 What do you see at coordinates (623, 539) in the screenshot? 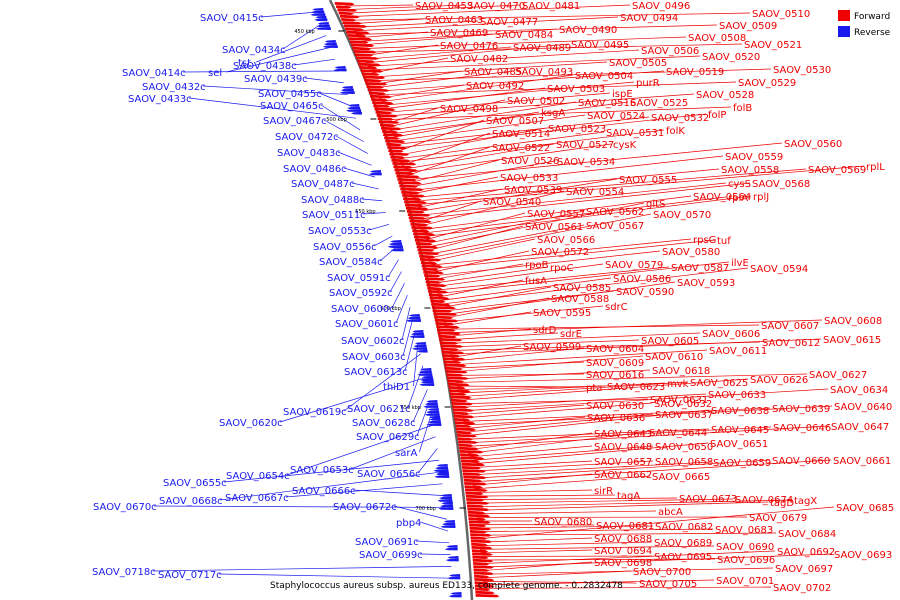
I see `forward-gene-label: SAOV_0688` at bounding box center [623, 539].